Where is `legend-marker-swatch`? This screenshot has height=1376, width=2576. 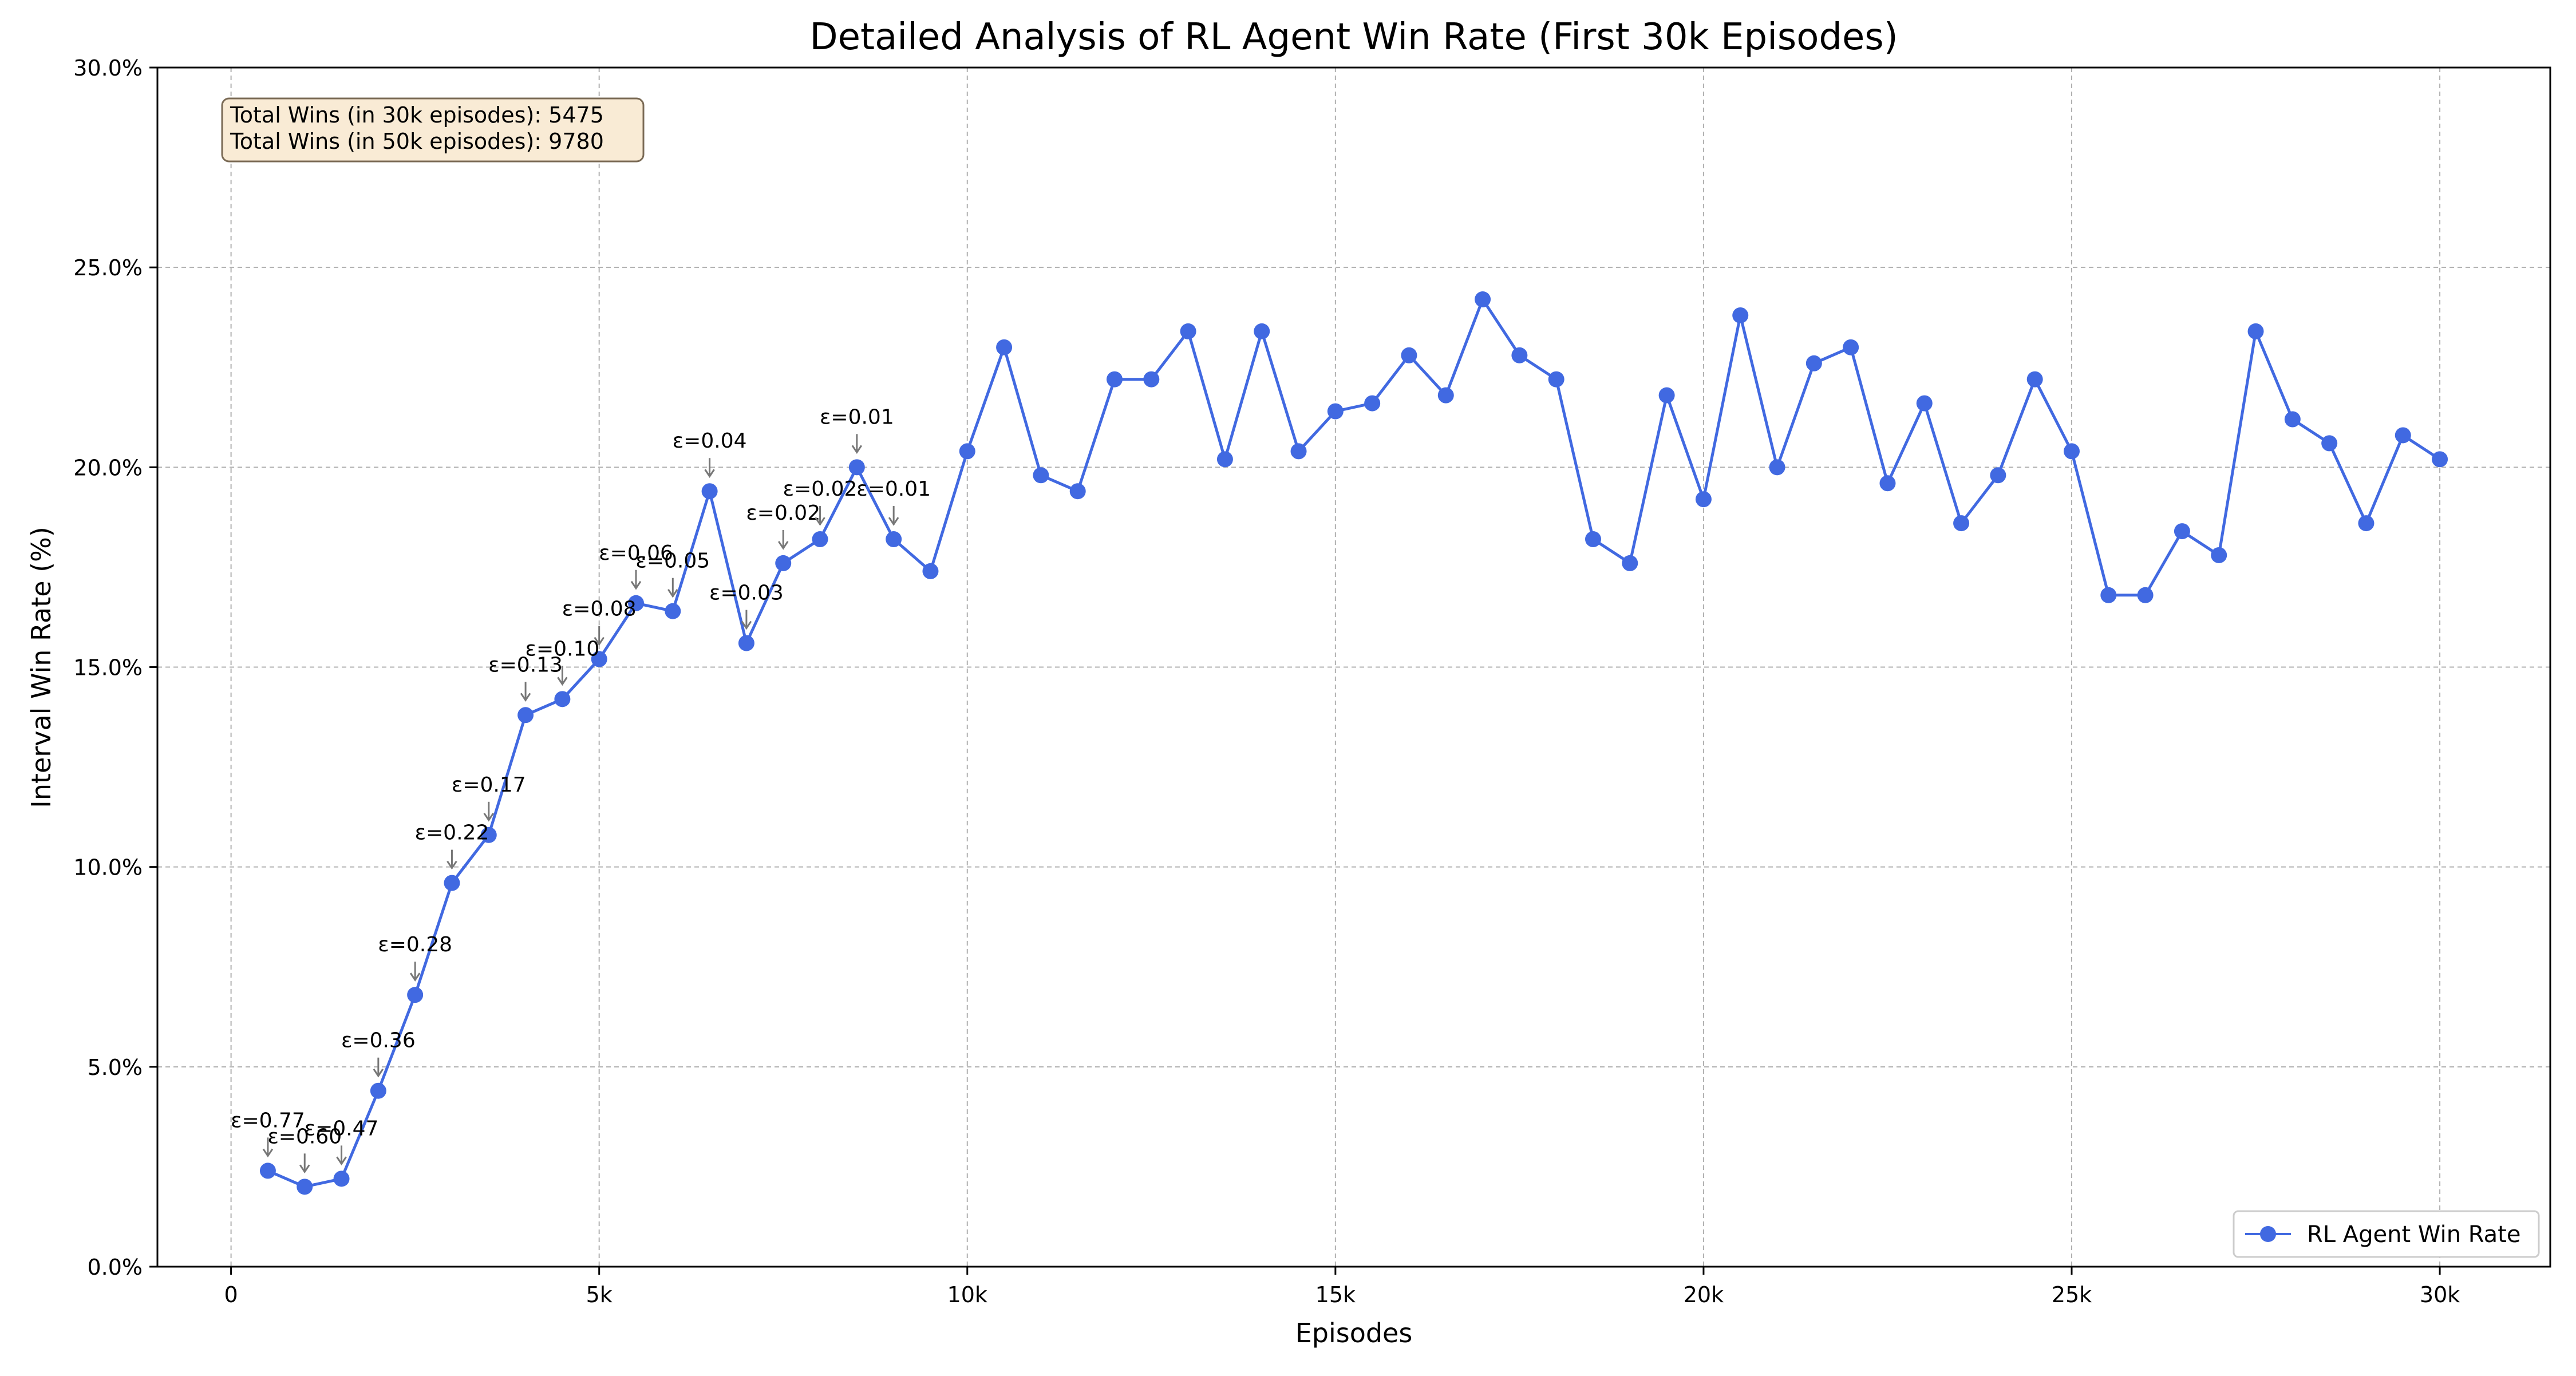 legend-marker-swatch is located at coordinates (2268, 1234).